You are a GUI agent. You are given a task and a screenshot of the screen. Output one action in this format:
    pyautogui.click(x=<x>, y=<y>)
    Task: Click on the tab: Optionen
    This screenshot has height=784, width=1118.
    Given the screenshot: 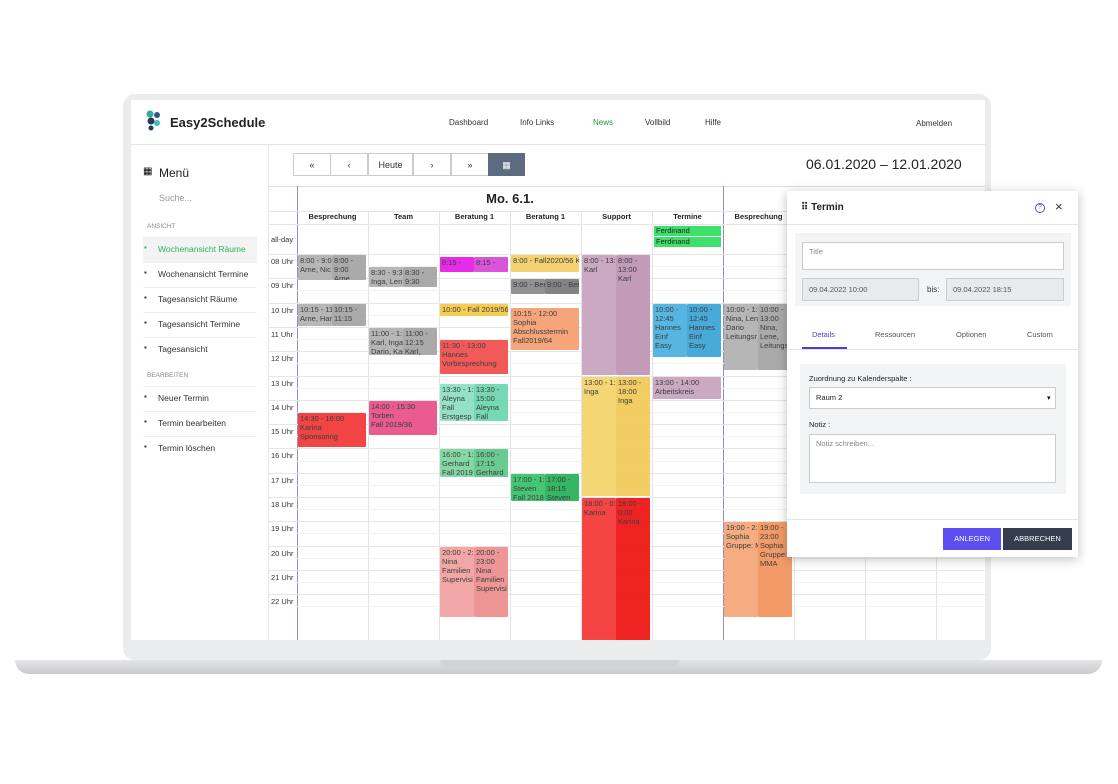 What is the action you would take?
    pyautogui.click(x=971, y=334)
    